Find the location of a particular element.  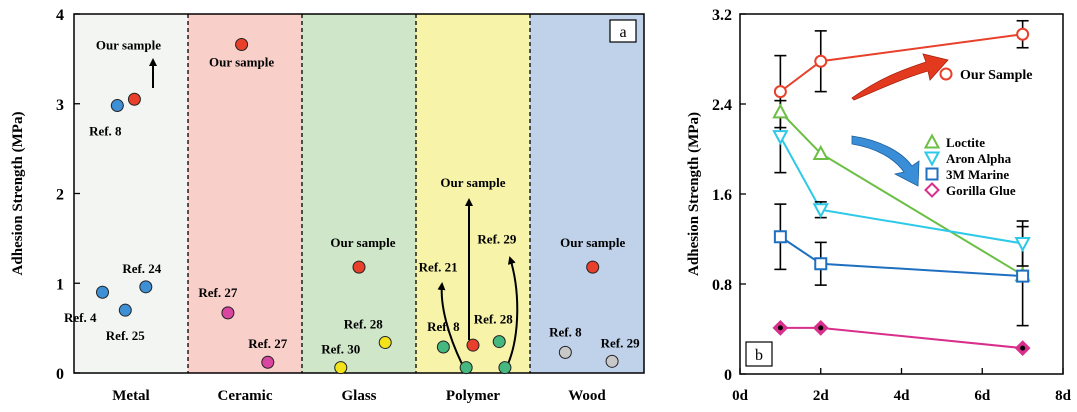

y-tick-label: 0.8 is located at coordinates (722, 285).